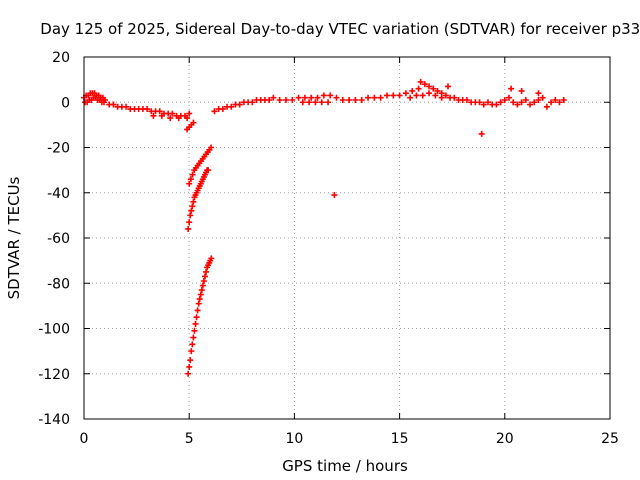  I want to click on y-tick-label: -120, so click(54, 375).